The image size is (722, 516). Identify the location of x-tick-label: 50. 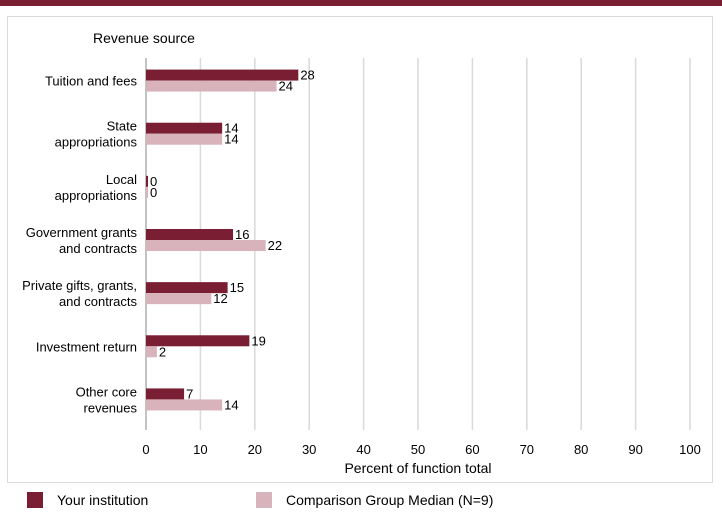
(418, 449).